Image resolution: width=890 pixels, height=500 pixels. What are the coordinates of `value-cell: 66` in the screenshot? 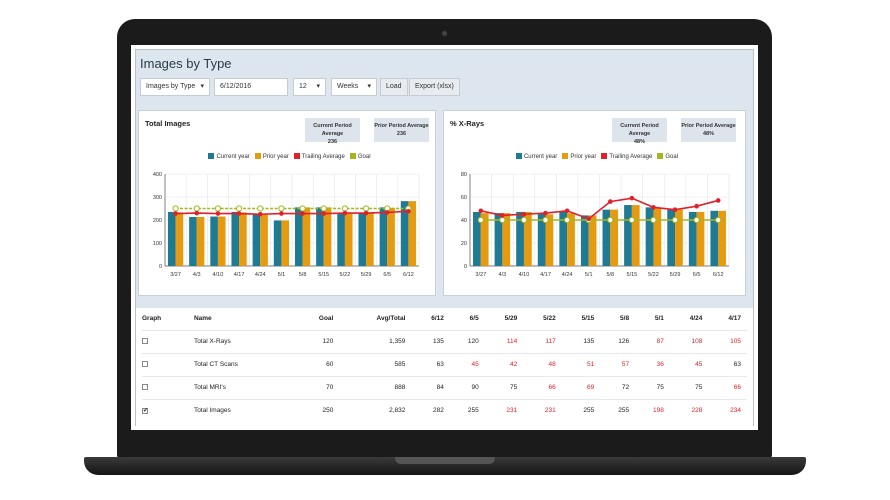 It's located at (727, 387).